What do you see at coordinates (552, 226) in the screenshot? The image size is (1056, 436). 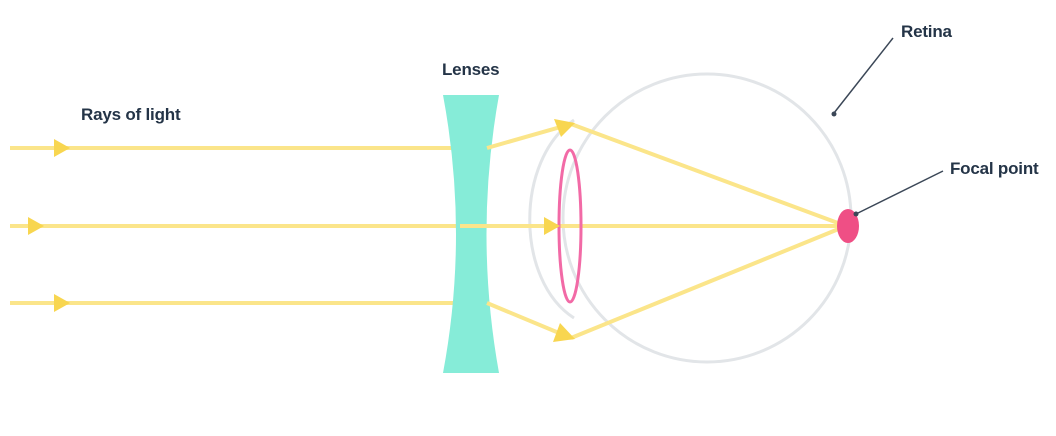 I see `ray-middle-through-arrow-icon` at bounding box center [552, 226].